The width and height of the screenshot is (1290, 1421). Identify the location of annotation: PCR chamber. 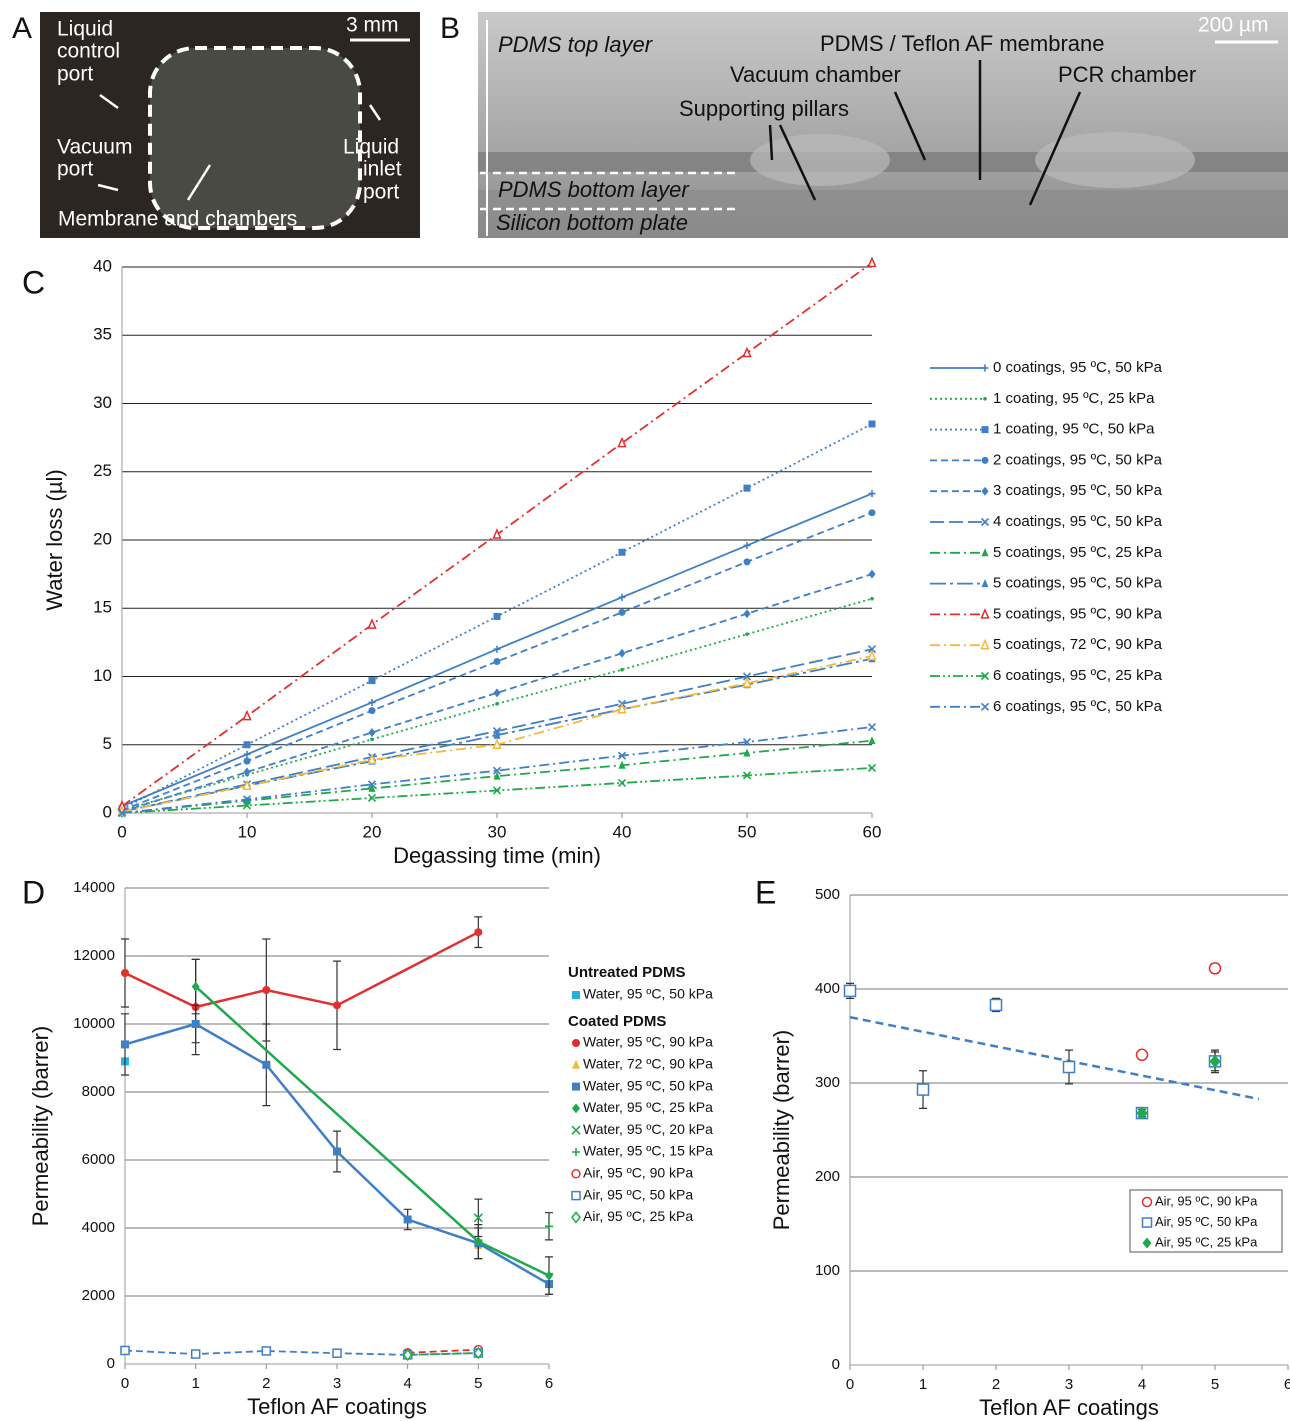
(1127, 74).